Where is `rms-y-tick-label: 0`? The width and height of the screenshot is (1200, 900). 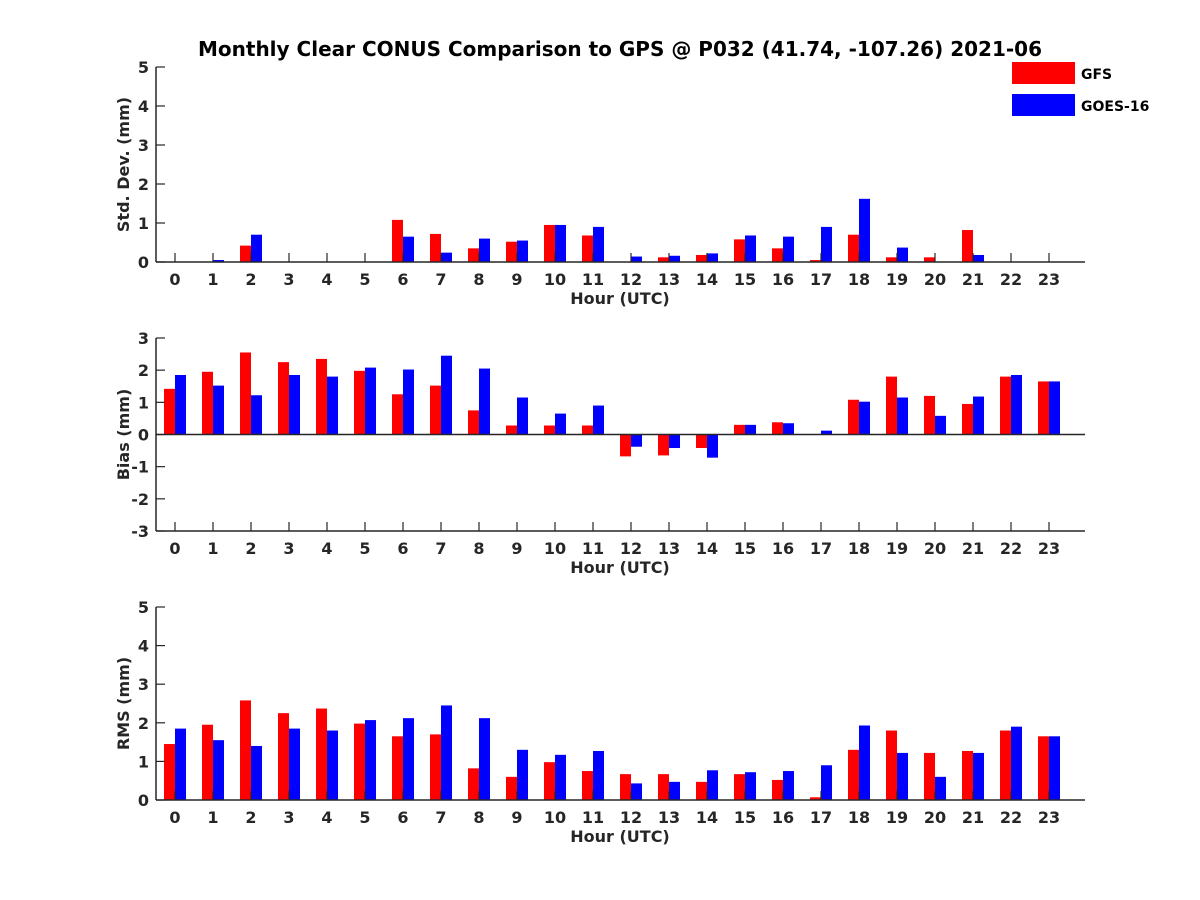
rms-y-tick-label: 0 is located at coordinates (143, 800).